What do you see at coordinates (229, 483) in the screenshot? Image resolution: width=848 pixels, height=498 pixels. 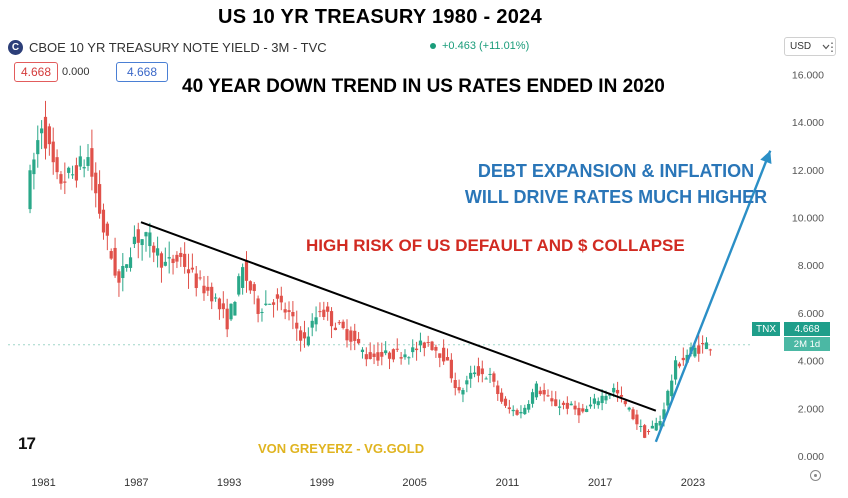 I see `x-tick-label: 1993` at bounding box center [229, 483].